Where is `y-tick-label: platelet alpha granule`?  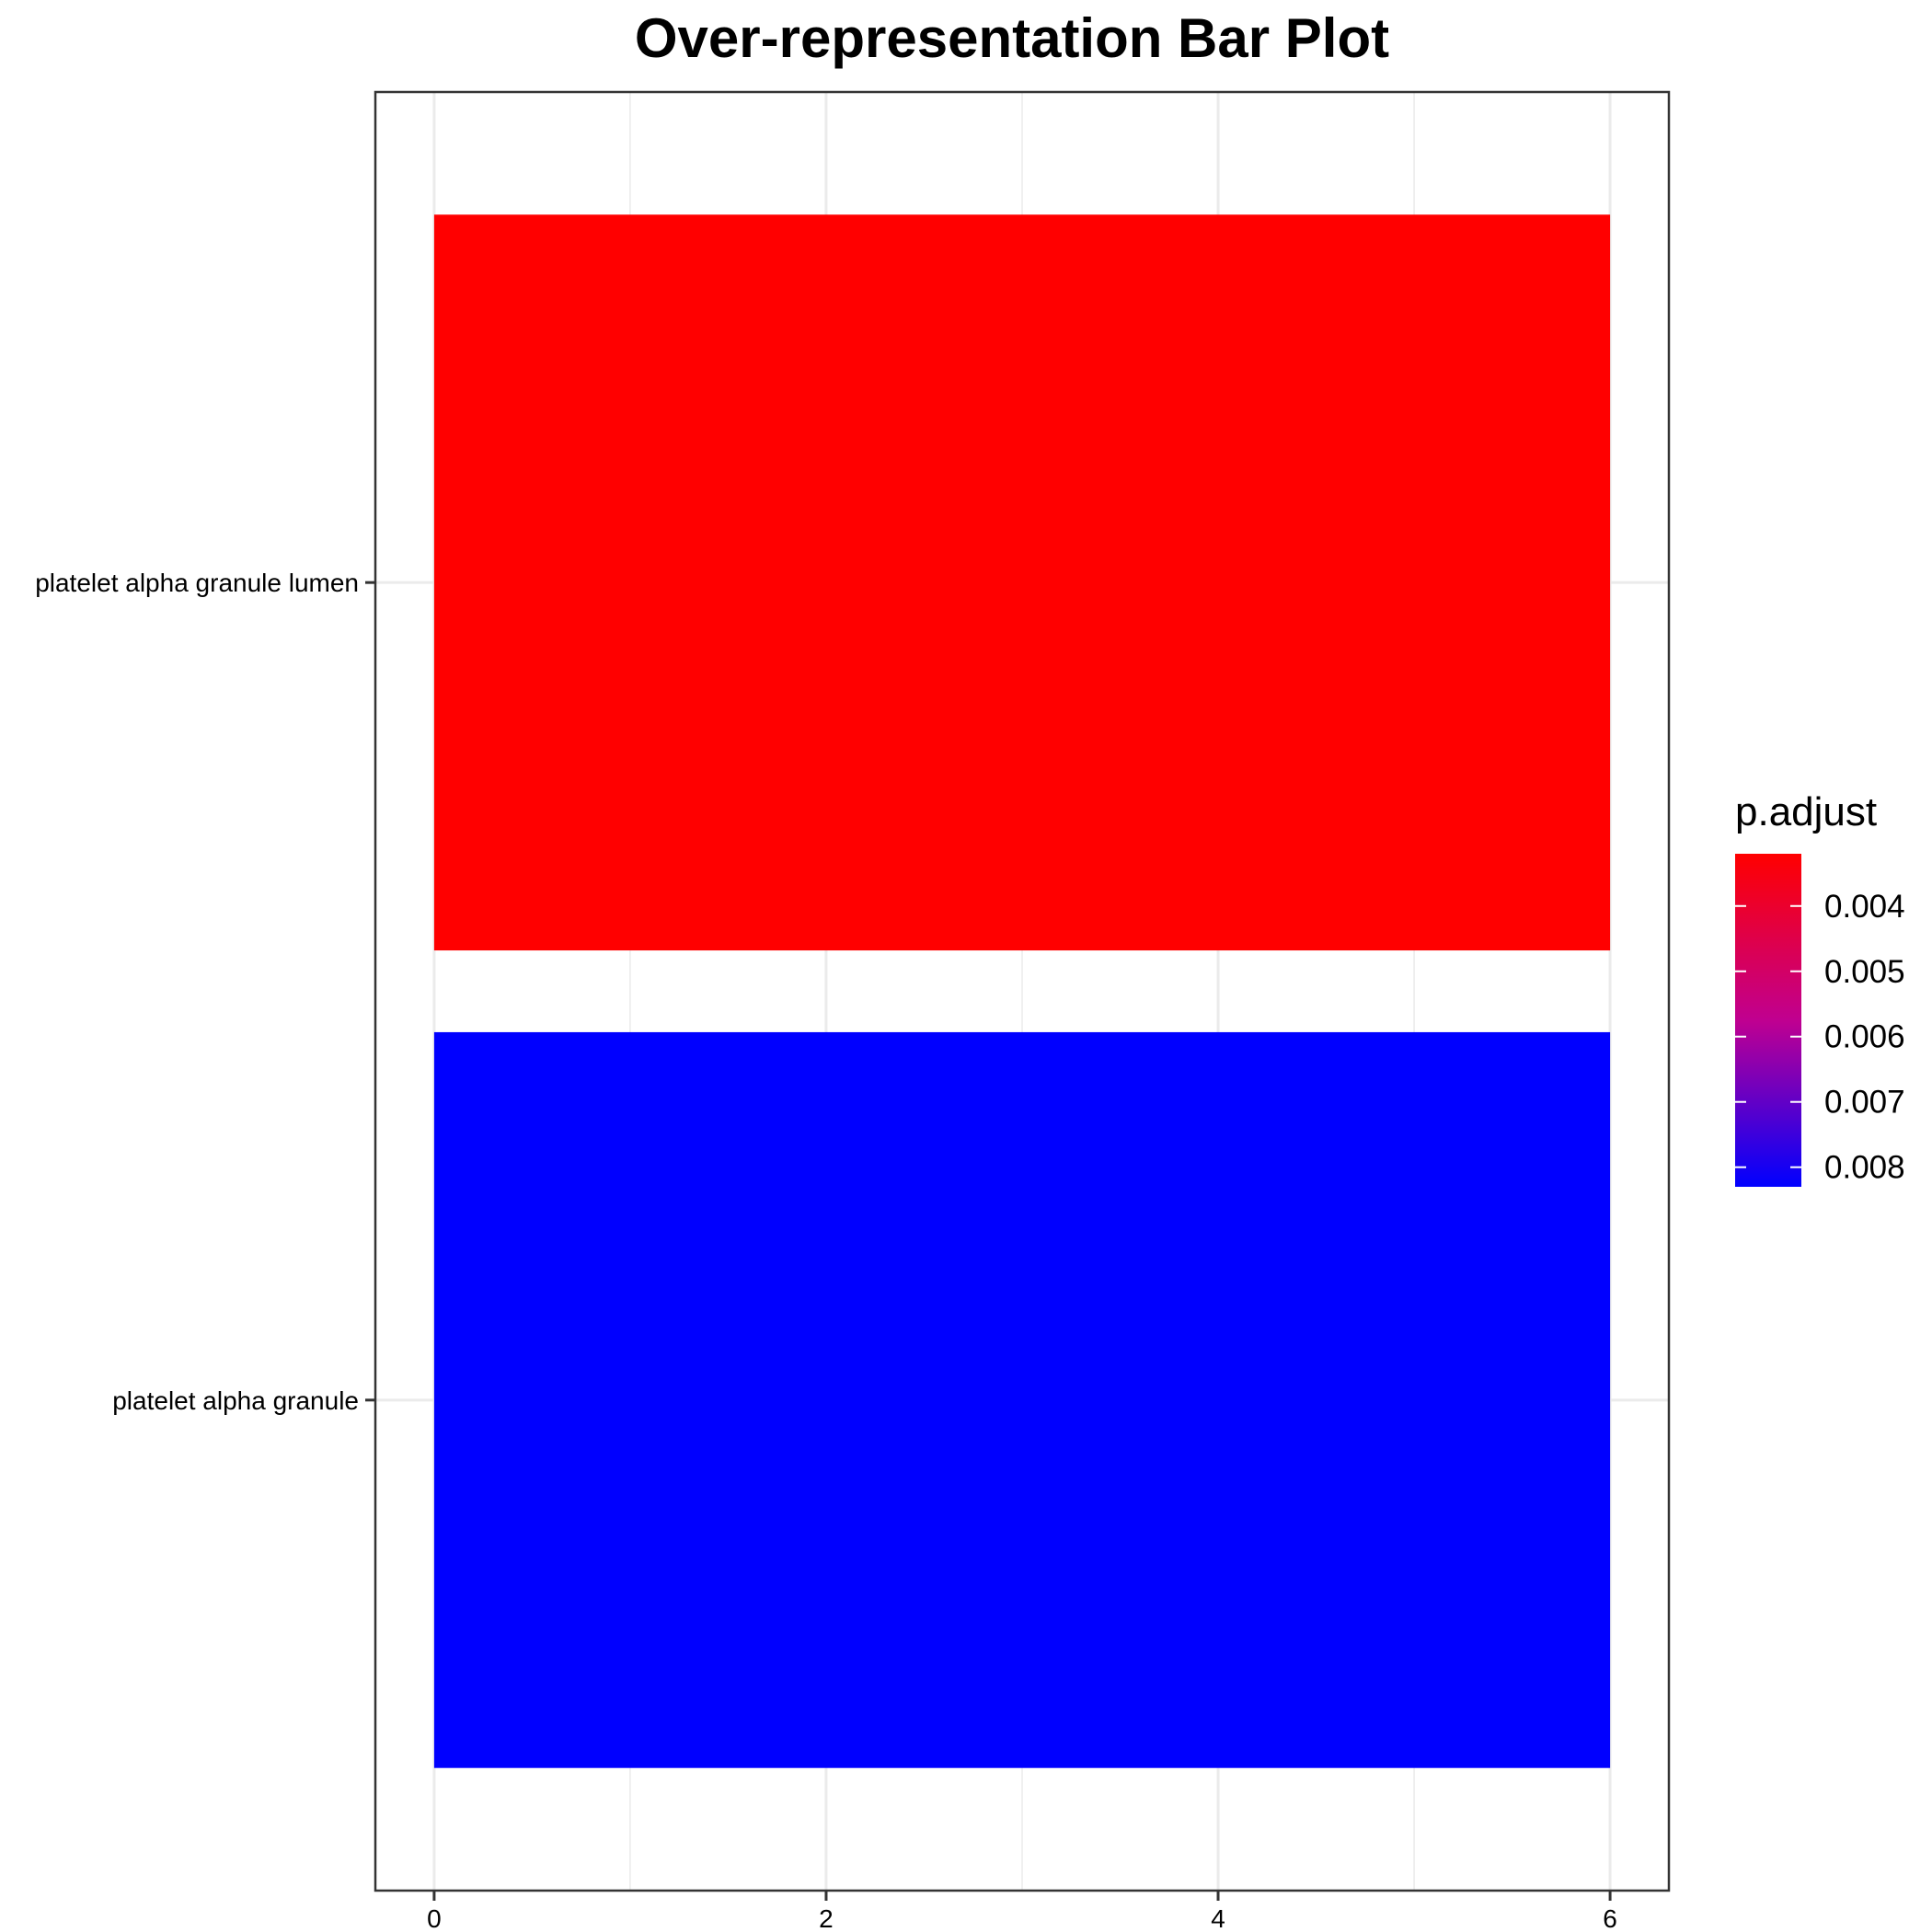 y-tick-label: platelet alpha granule is located at coordinates (235, 1400).